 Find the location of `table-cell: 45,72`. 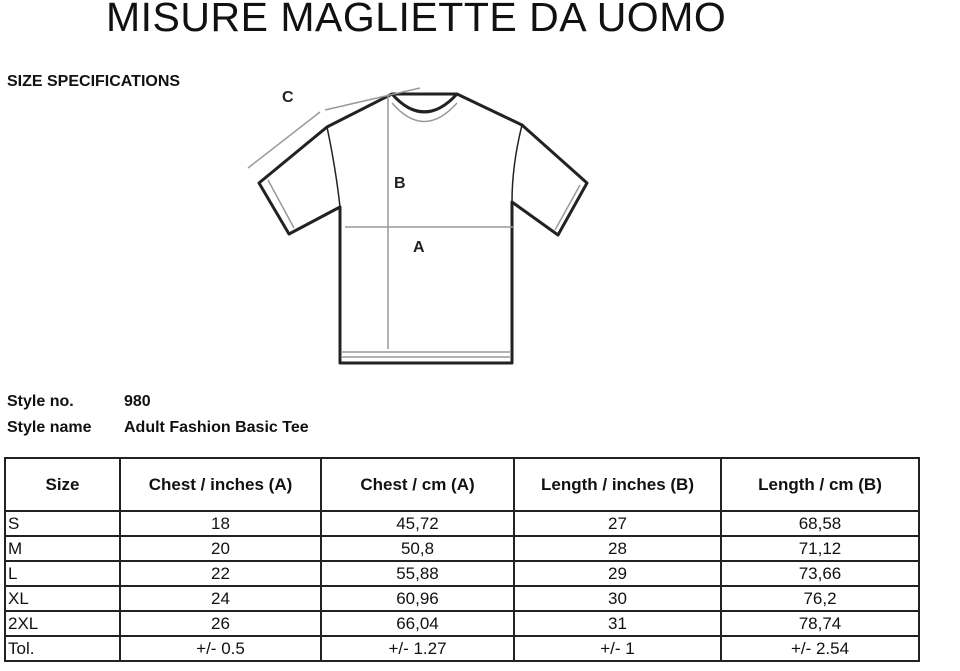

table-cell: 45,72 is located at coordinates (417, 523).